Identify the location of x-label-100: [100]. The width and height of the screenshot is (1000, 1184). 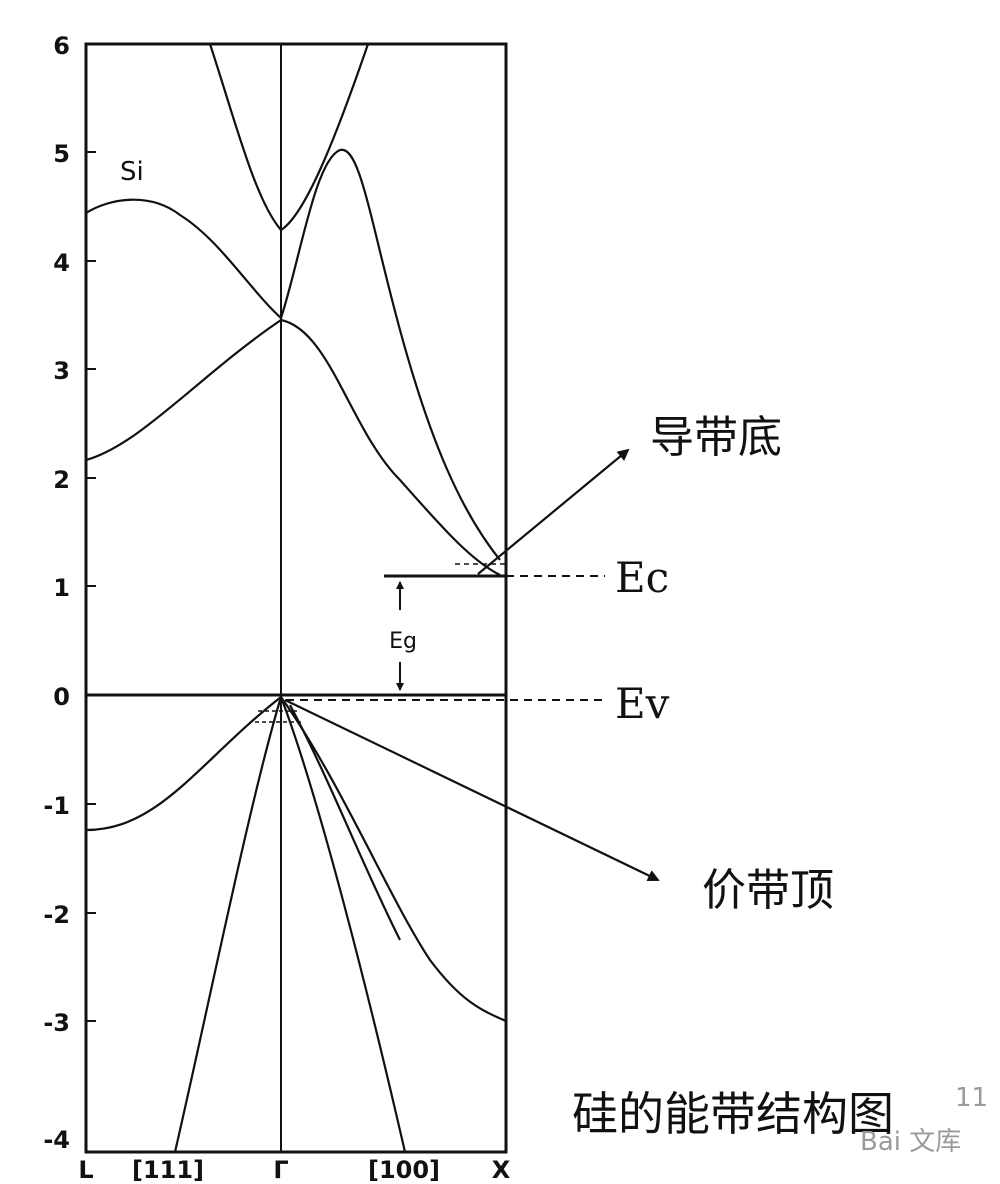
(404, 1170).